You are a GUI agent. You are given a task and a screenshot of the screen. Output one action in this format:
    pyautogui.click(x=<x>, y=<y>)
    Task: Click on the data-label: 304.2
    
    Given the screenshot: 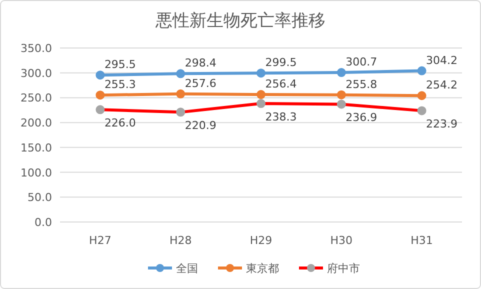 What is the action you would take?
    pyautogui.click(x=442, y=60)
    